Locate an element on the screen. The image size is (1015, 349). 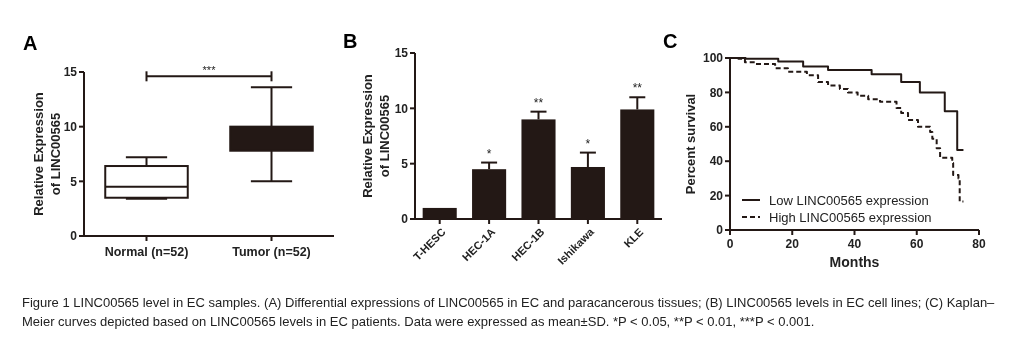
x-tick-label: 0 is located at coordinates (730, 244).